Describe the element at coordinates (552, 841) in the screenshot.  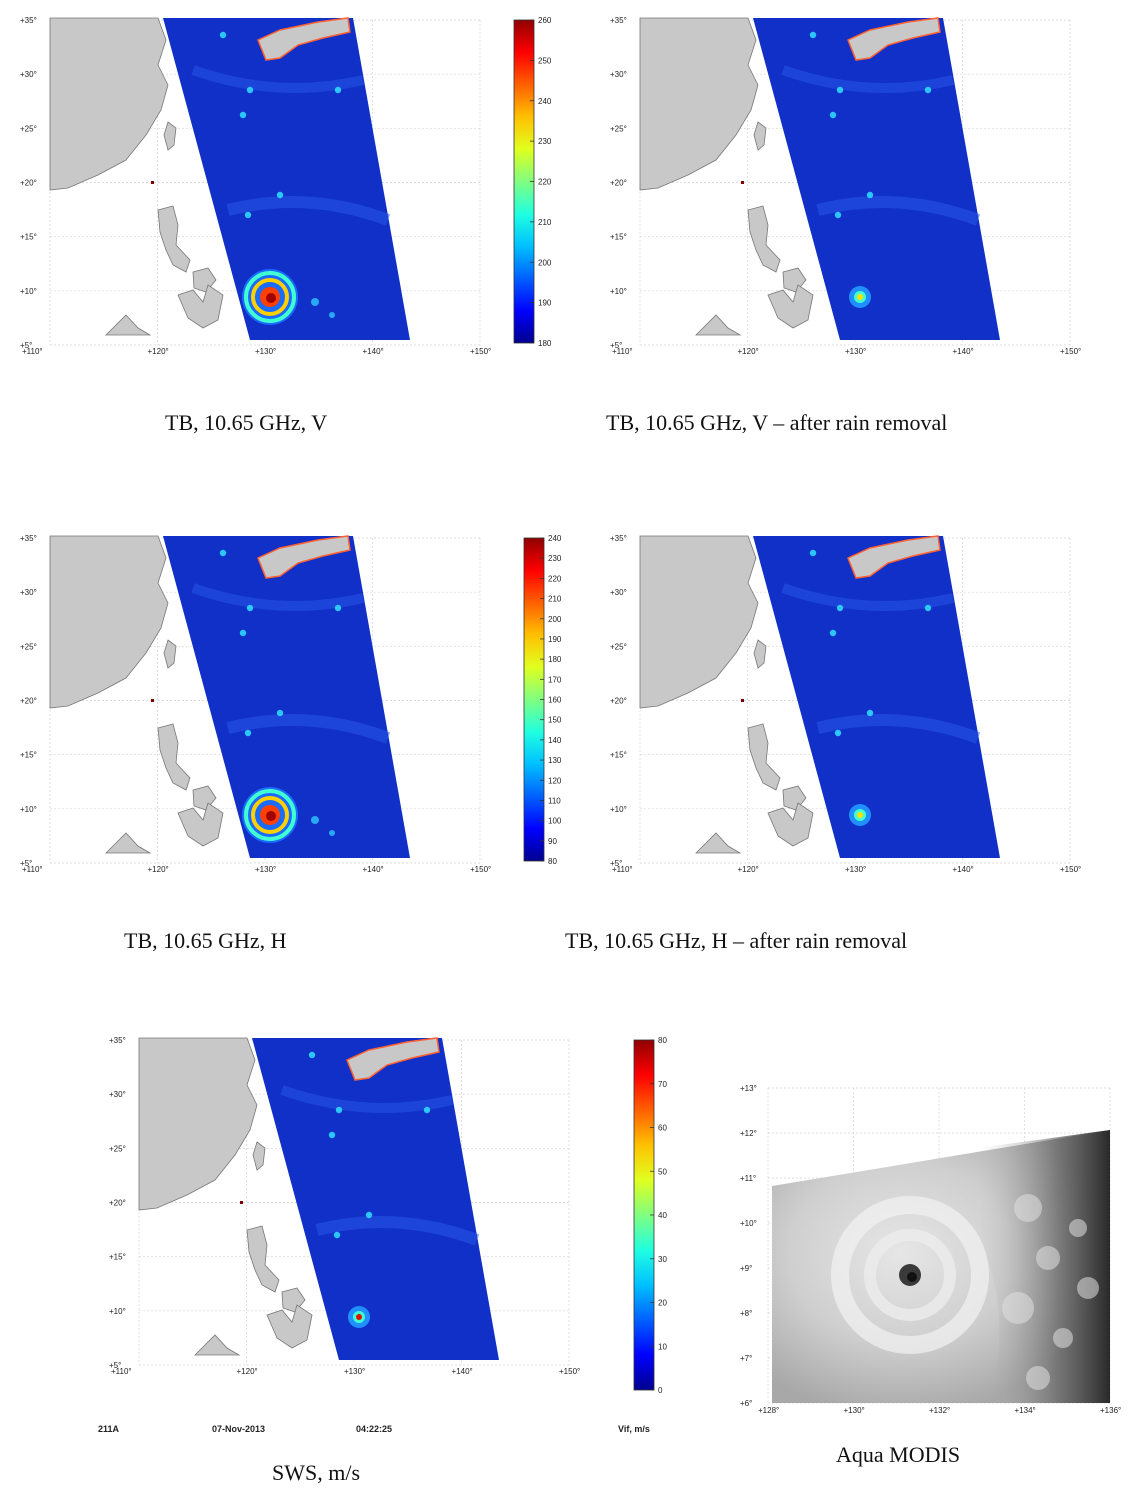
I see `colorbar-label: 90` at that location.